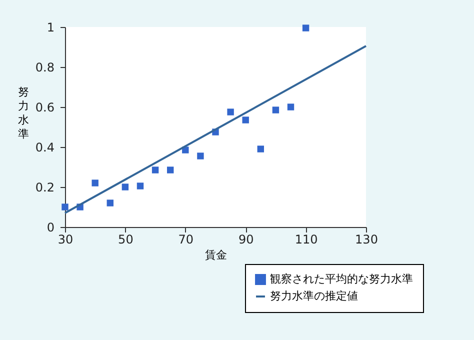 This screenshot has width=474, height=340. Describe the element at coordinates (44, 67) in the screenshot. I see `y-tick-label: 0.8` at that location.